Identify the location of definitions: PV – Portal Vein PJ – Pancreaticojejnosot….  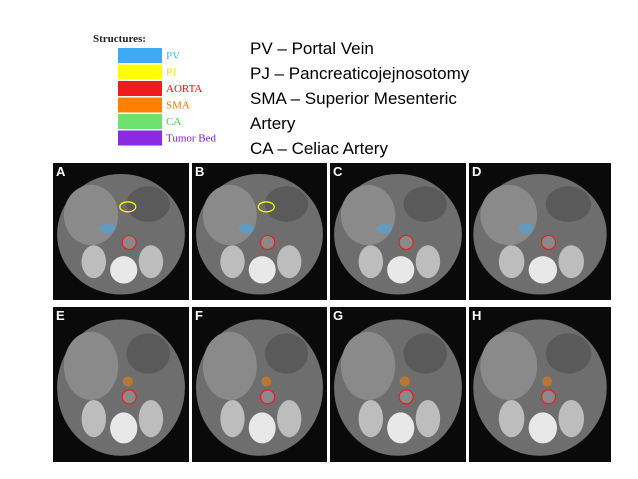
(360, 98).